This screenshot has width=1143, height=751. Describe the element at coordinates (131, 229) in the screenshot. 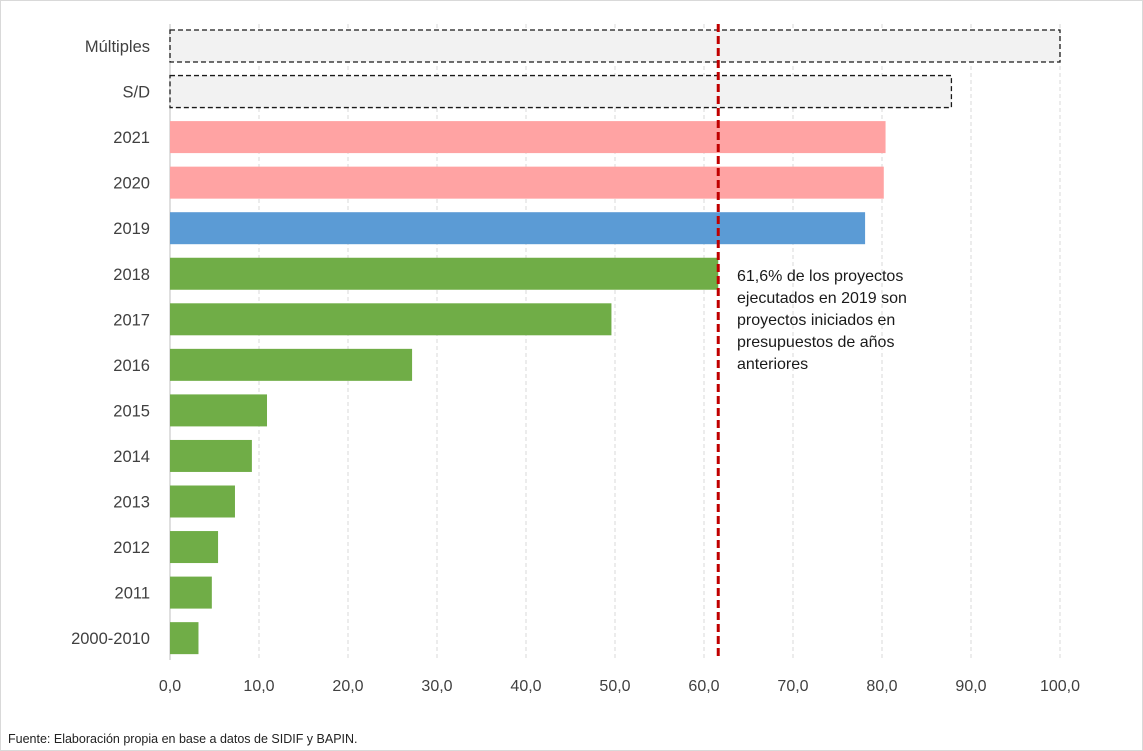

I see `y-tick-label: 2019` at that location.